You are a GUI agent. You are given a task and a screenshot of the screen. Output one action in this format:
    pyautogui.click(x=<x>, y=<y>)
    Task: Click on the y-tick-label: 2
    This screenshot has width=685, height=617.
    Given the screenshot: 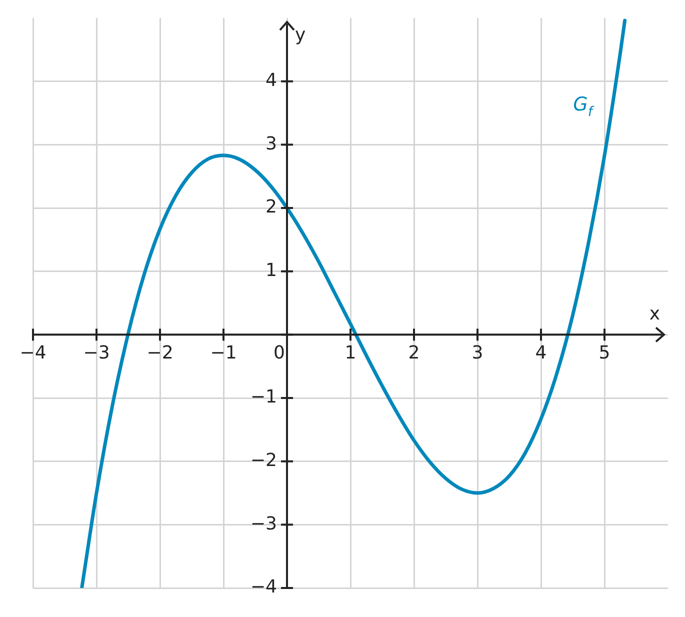 What is the action you would take?
    pyautogui.click(x=271, y=207)
    